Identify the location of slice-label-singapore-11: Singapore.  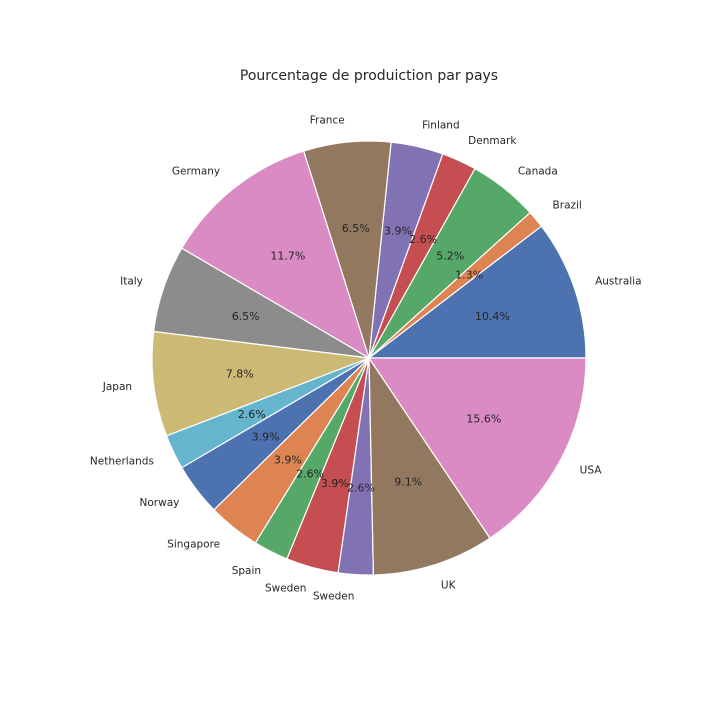
(193, 545).